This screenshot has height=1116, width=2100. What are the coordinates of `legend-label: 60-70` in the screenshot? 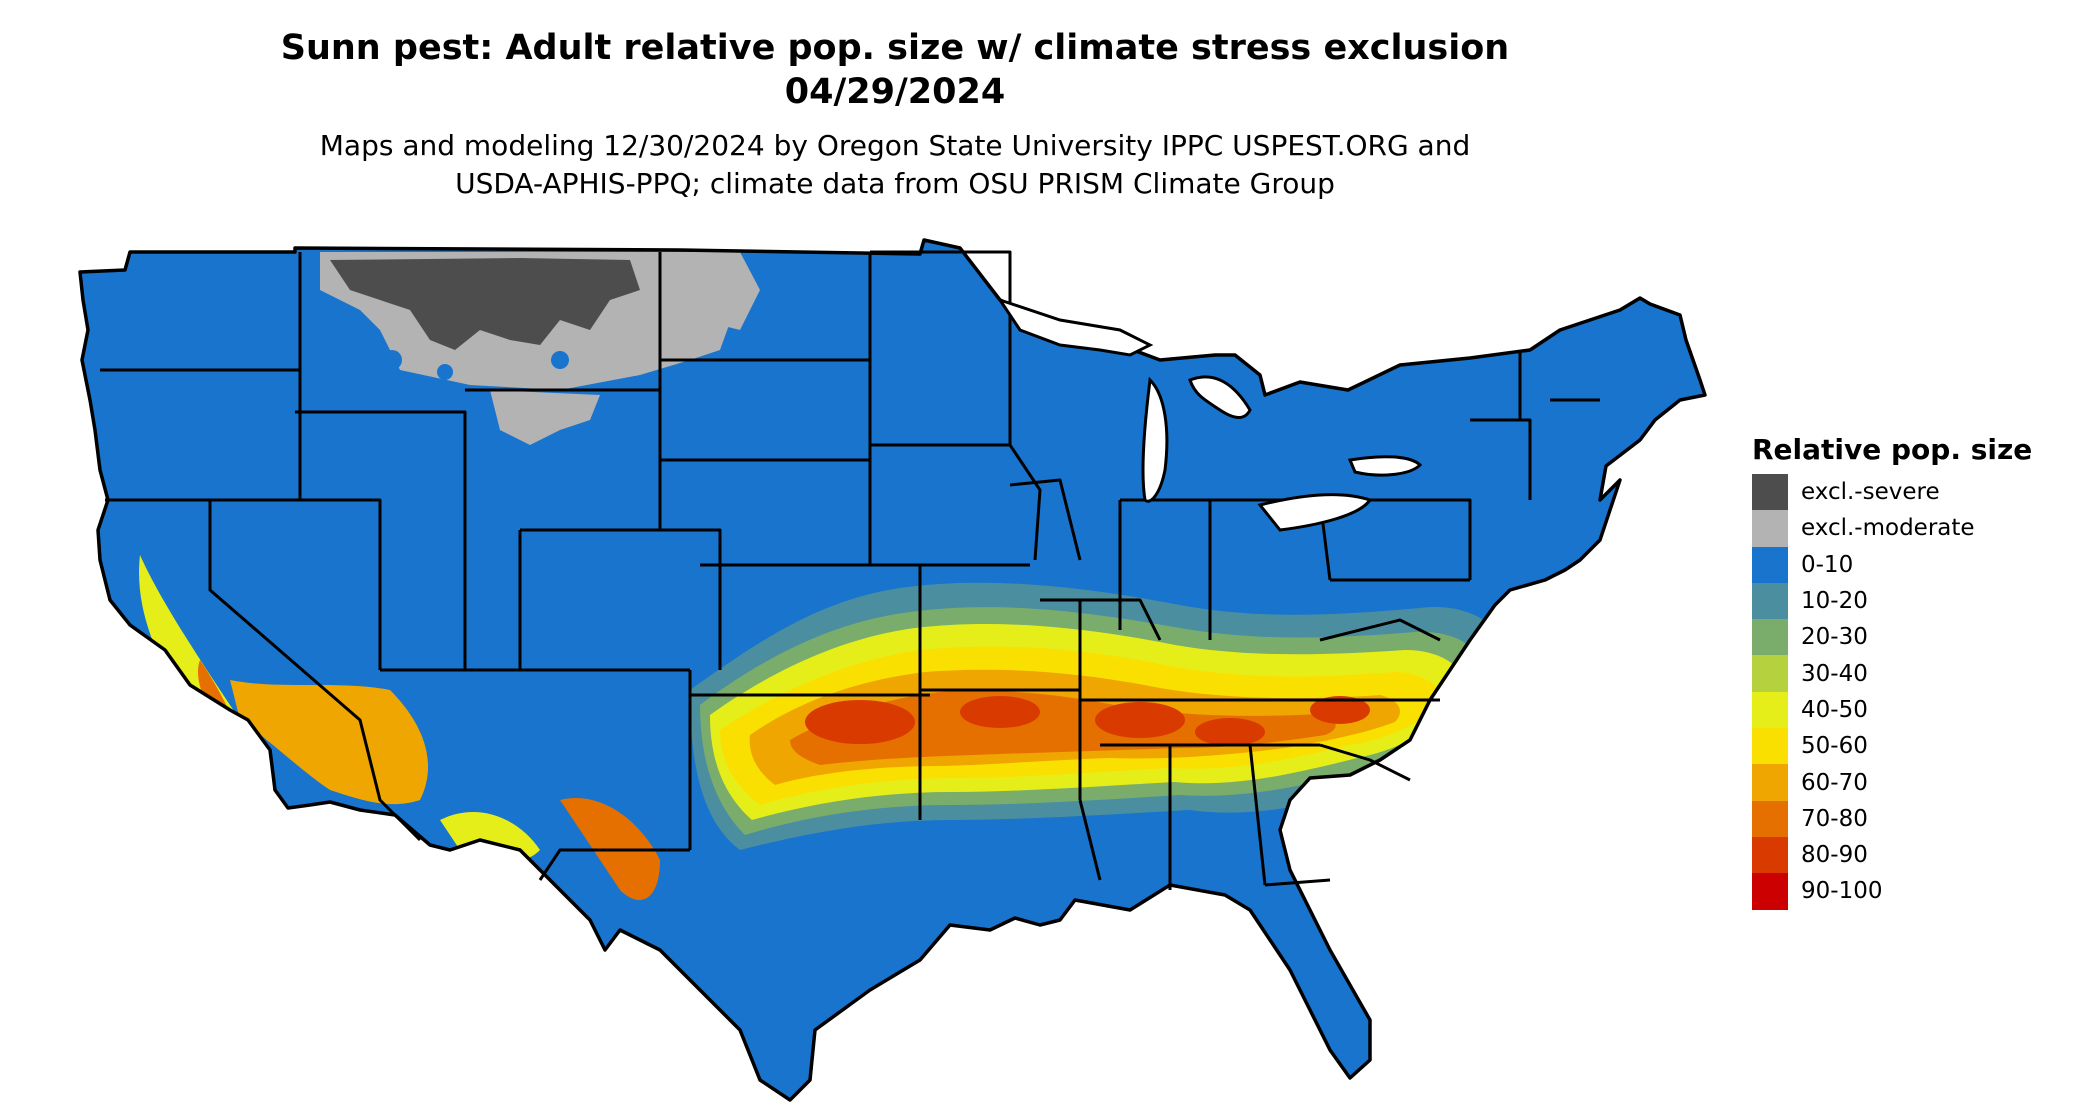 It's located at (1834, 782).